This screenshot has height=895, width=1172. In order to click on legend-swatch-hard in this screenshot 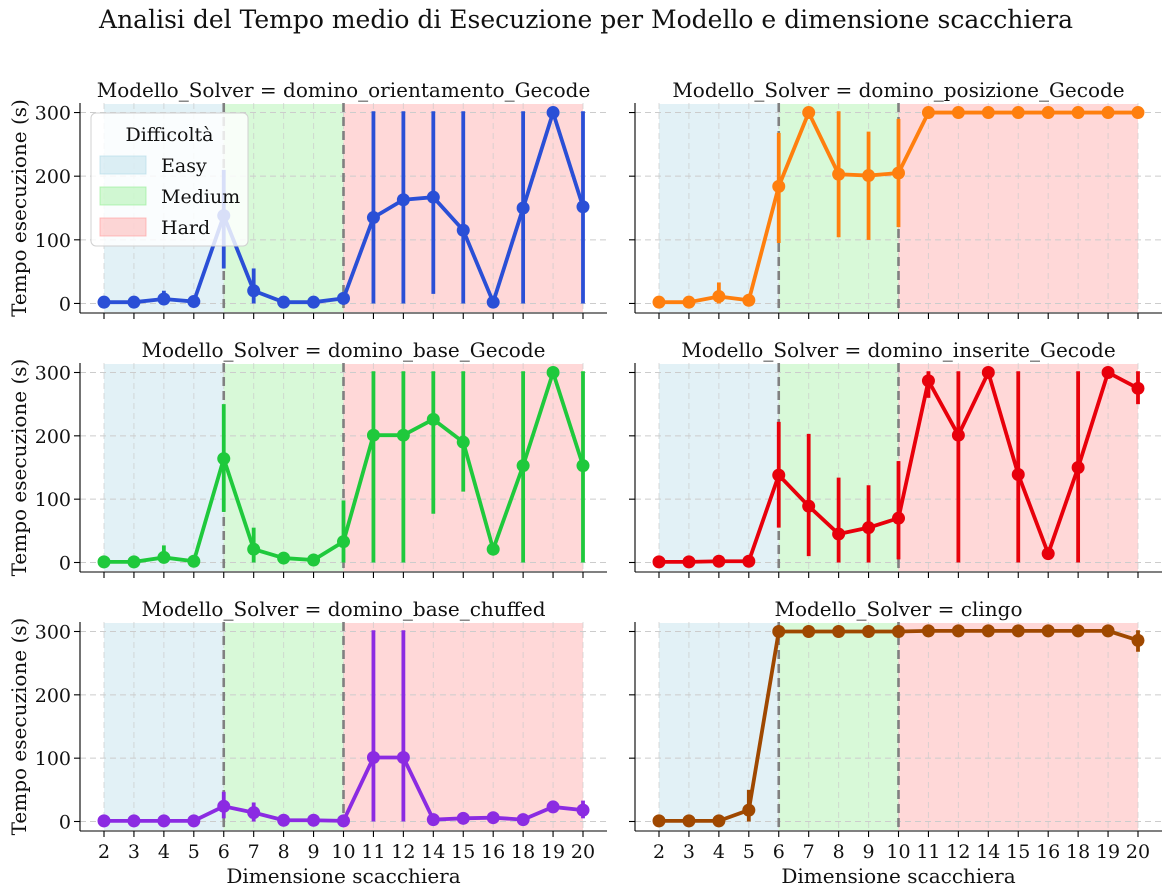, I will do `click(123, 227)`.